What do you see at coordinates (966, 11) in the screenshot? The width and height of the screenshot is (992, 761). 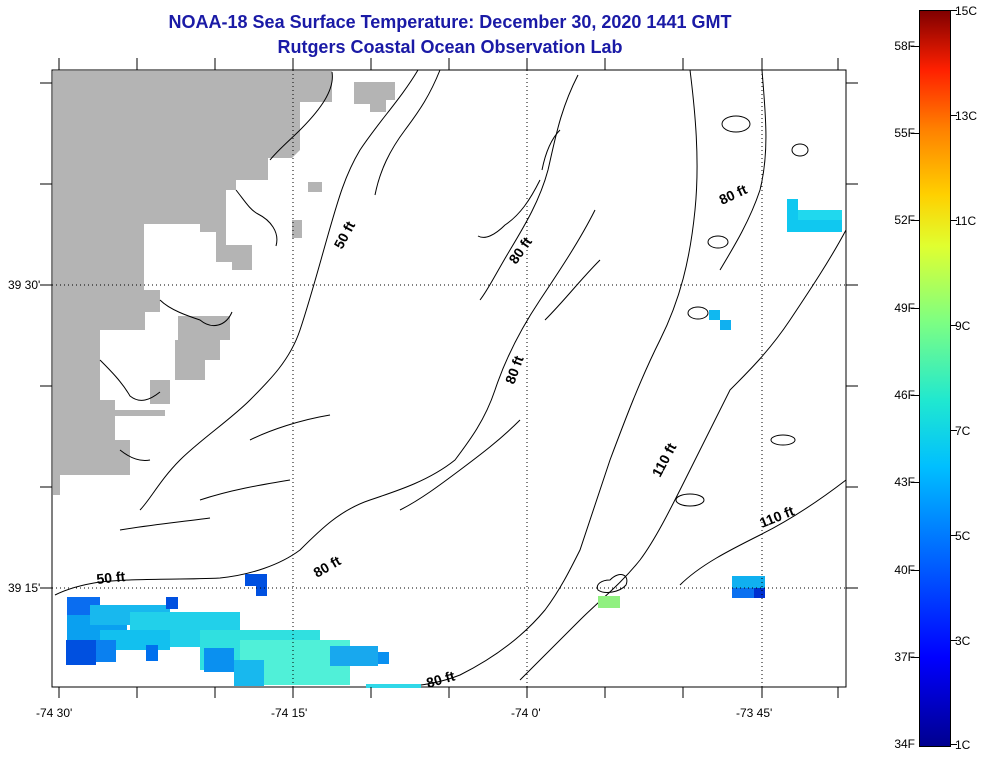 I see `colorbar-c-label: 15C` at bounding box center [966, 11].